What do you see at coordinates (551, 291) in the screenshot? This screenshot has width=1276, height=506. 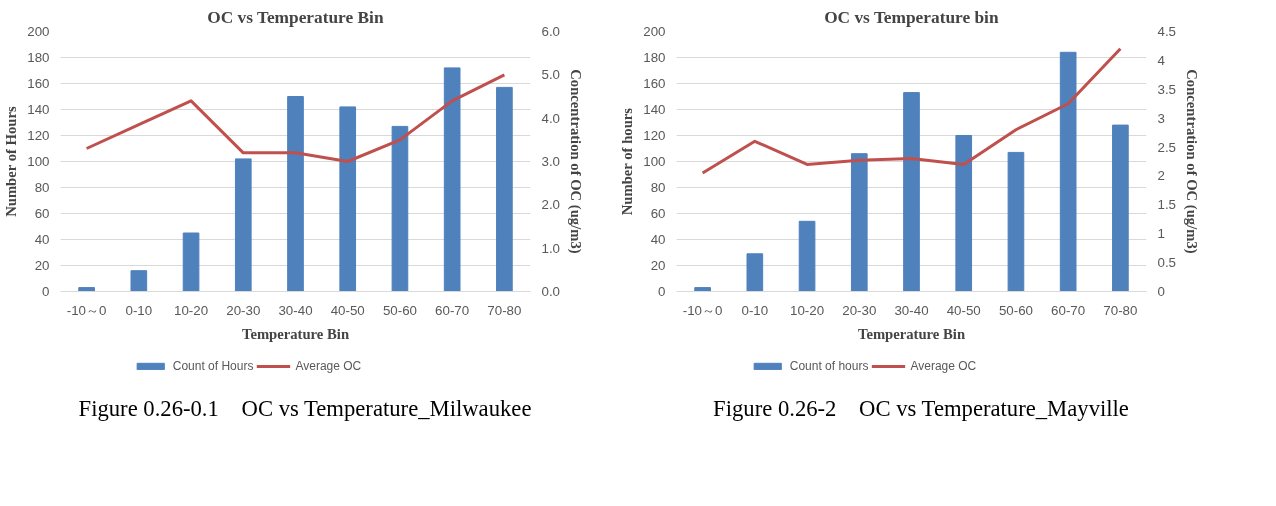 I see `y2-tick-label: 0.0` at bounding box center [551, 291].